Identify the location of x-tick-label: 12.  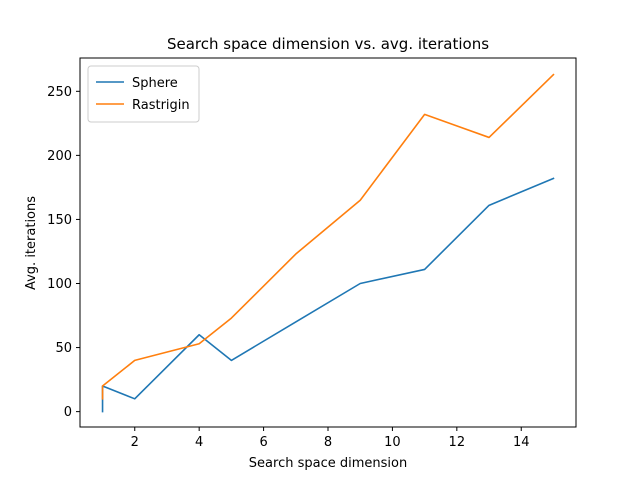
(457, 442).